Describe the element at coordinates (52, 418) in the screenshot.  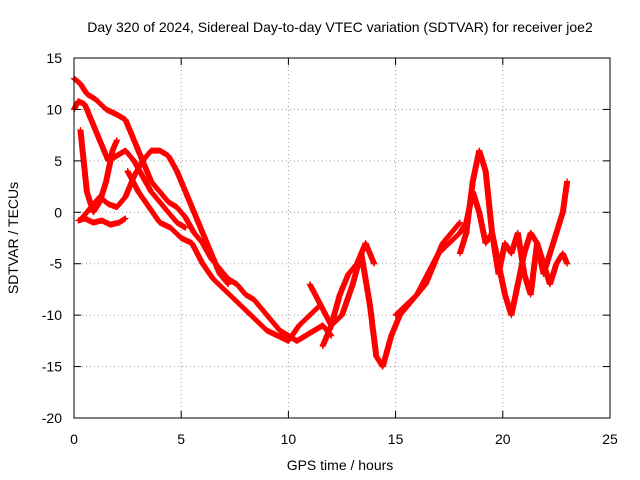
I see `y-tick-label: -20` at that location.